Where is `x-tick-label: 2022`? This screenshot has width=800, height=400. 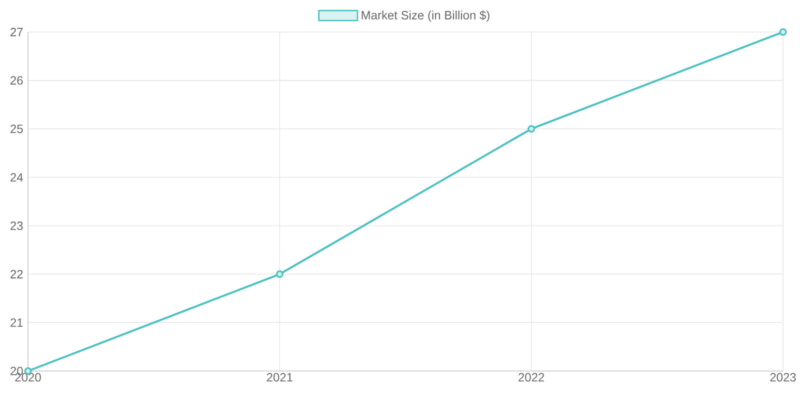 x-tick-label: 2022 is located at coordinates (531, 377).